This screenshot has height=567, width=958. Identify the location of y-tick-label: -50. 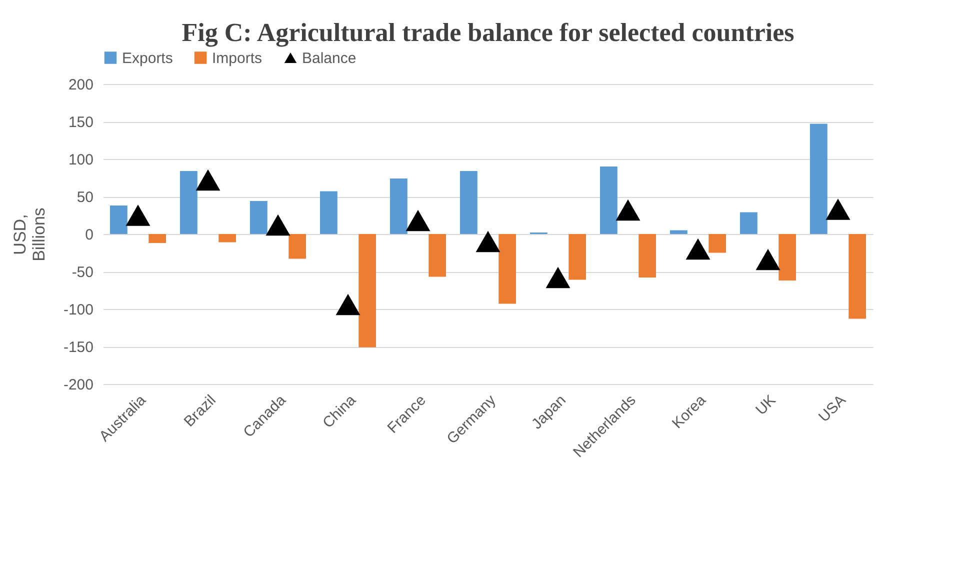
(83, 272).